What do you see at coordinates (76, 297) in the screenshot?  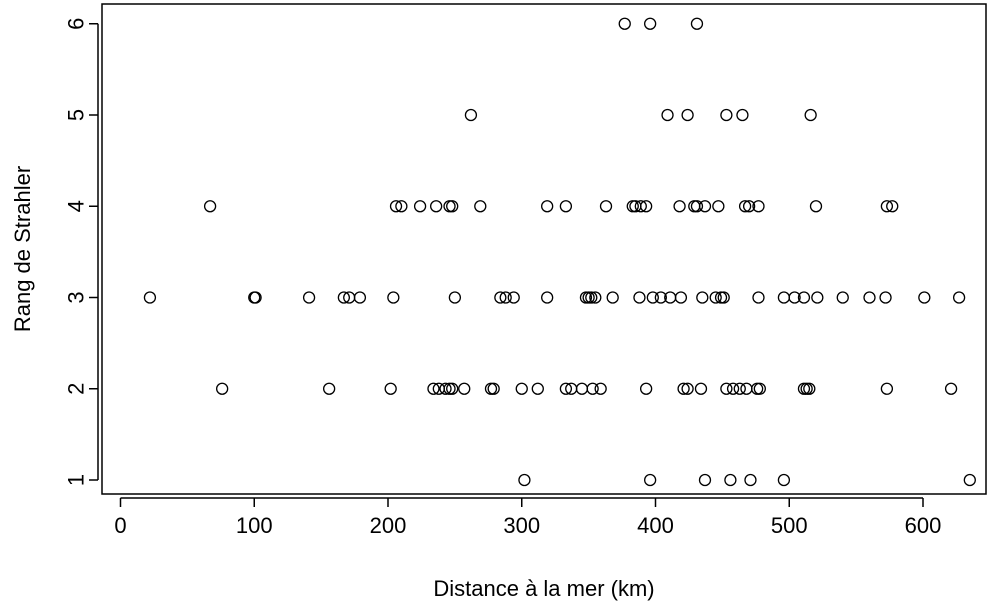 I see `y-tick-label: 3` at bounding box center [76, 297].